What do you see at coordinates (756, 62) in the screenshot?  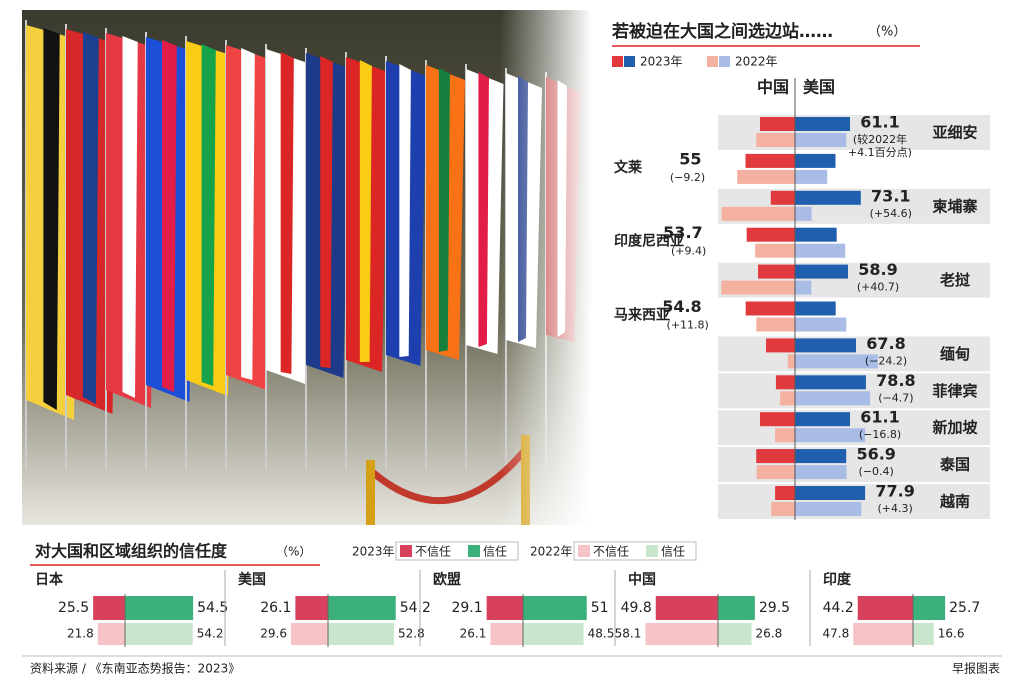 I see `legend-label: 2022年` at bounding box center [756, 62].